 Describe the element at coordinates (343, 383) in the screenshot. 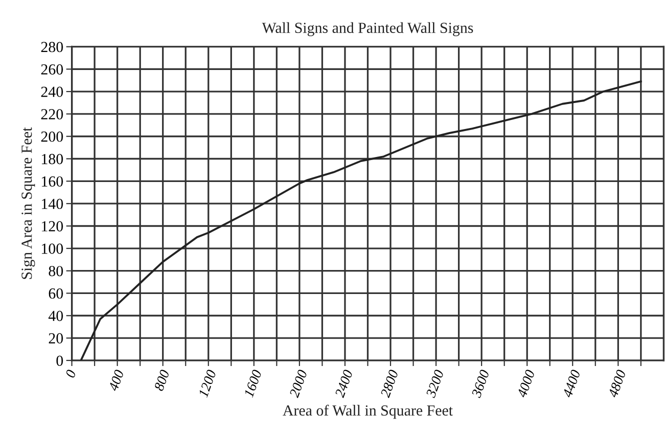

I see `x-tick-label: 2400` at that location.